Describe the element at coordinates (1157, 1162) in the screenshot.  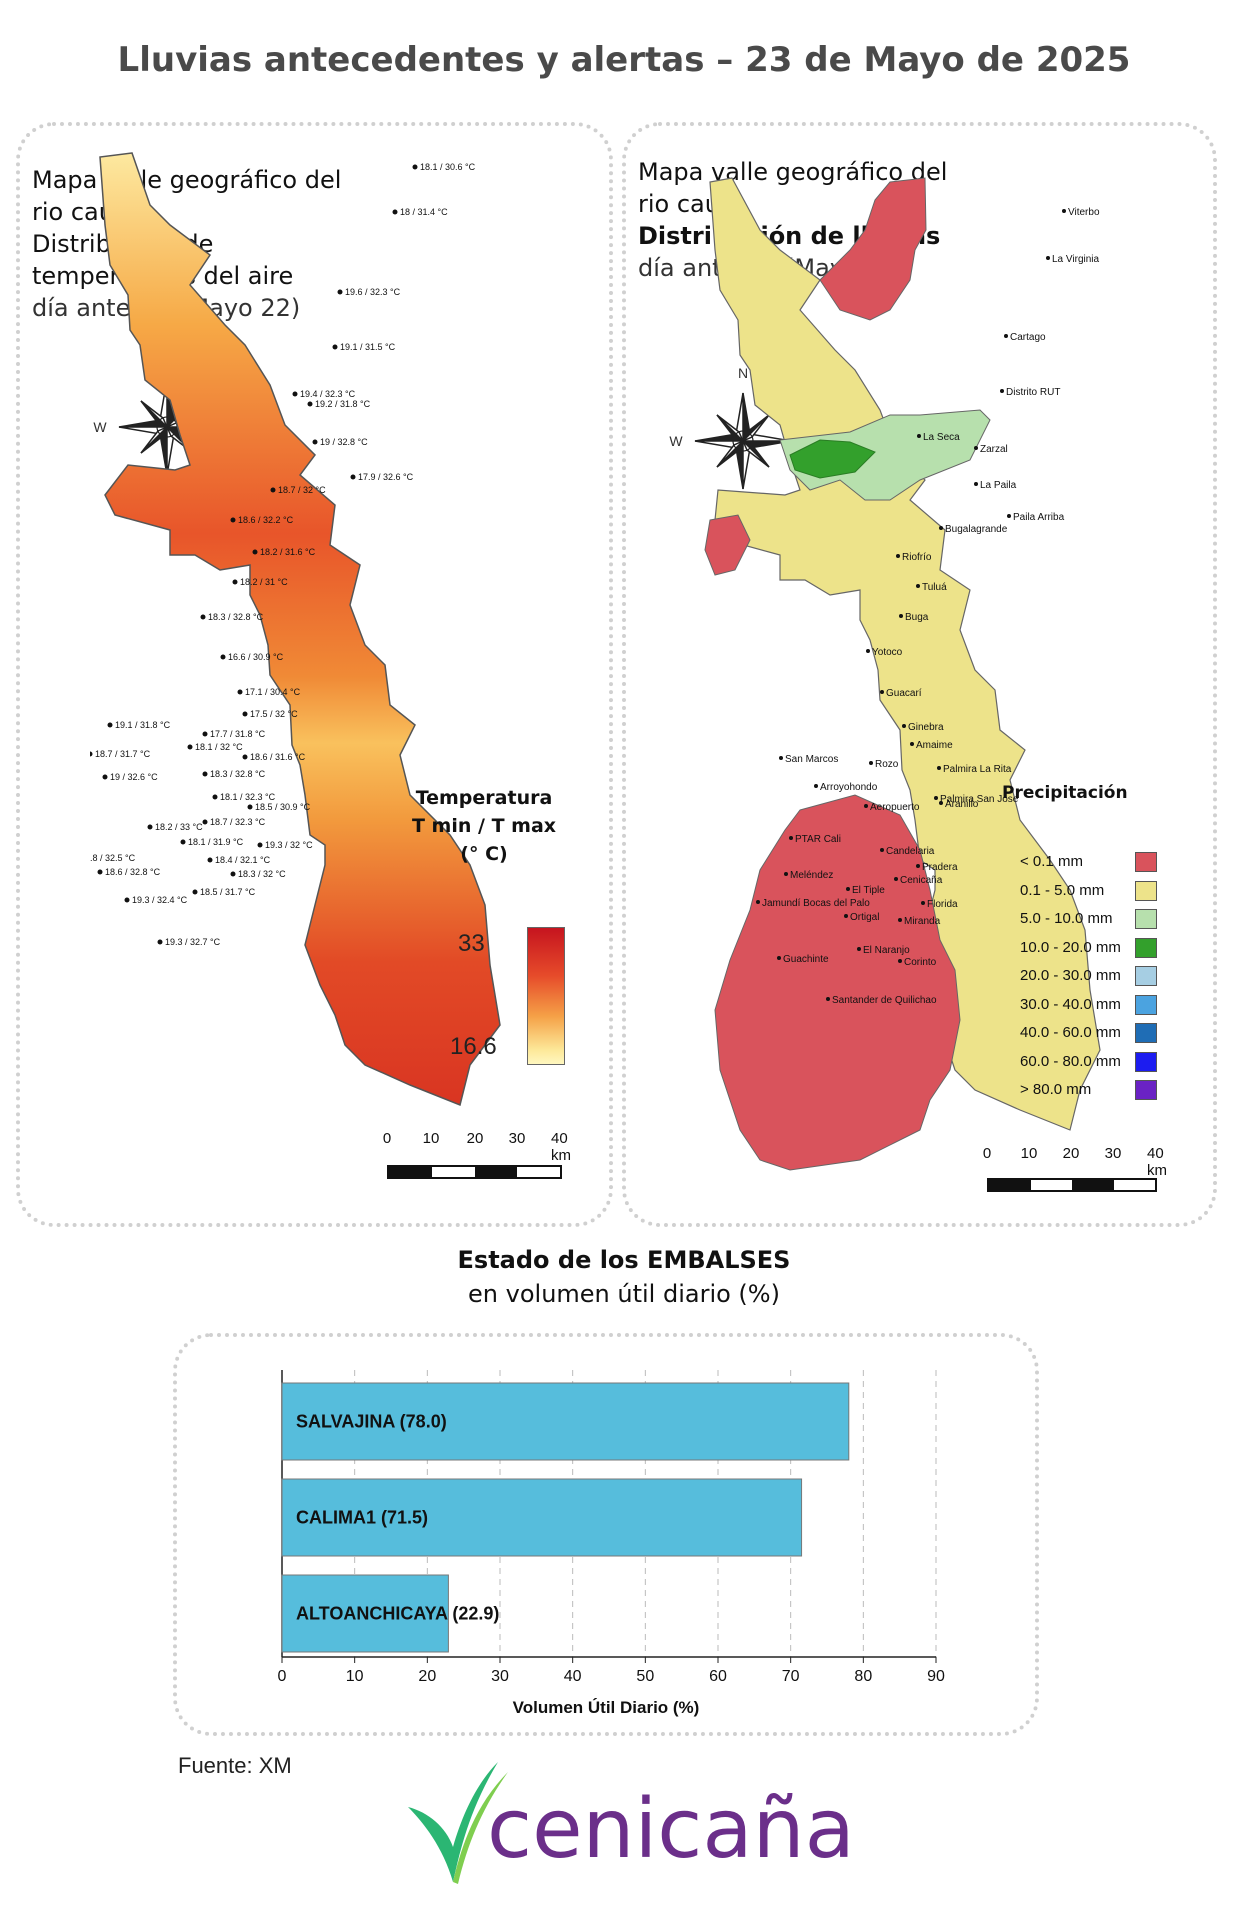
I see `rainfall-scale-label-40: 40 km` at that location.